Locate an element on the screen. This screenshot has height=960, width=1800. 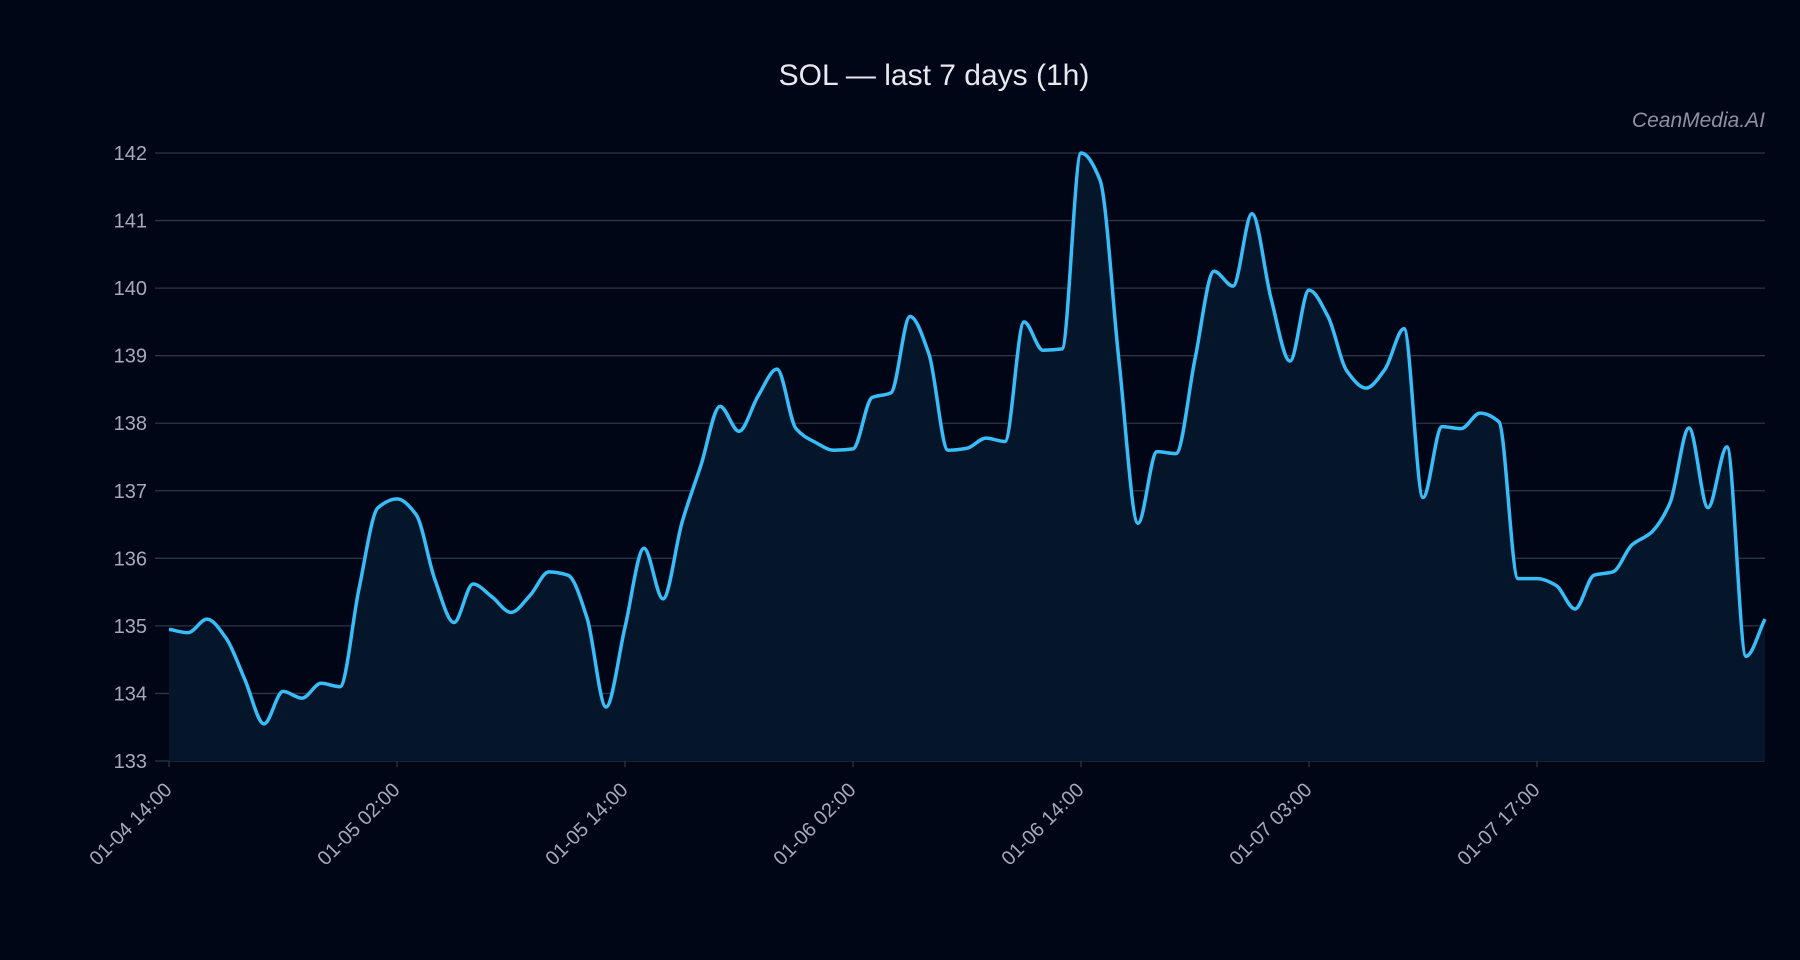
y-tick-label: 142 is located at coordinates (130, 154).